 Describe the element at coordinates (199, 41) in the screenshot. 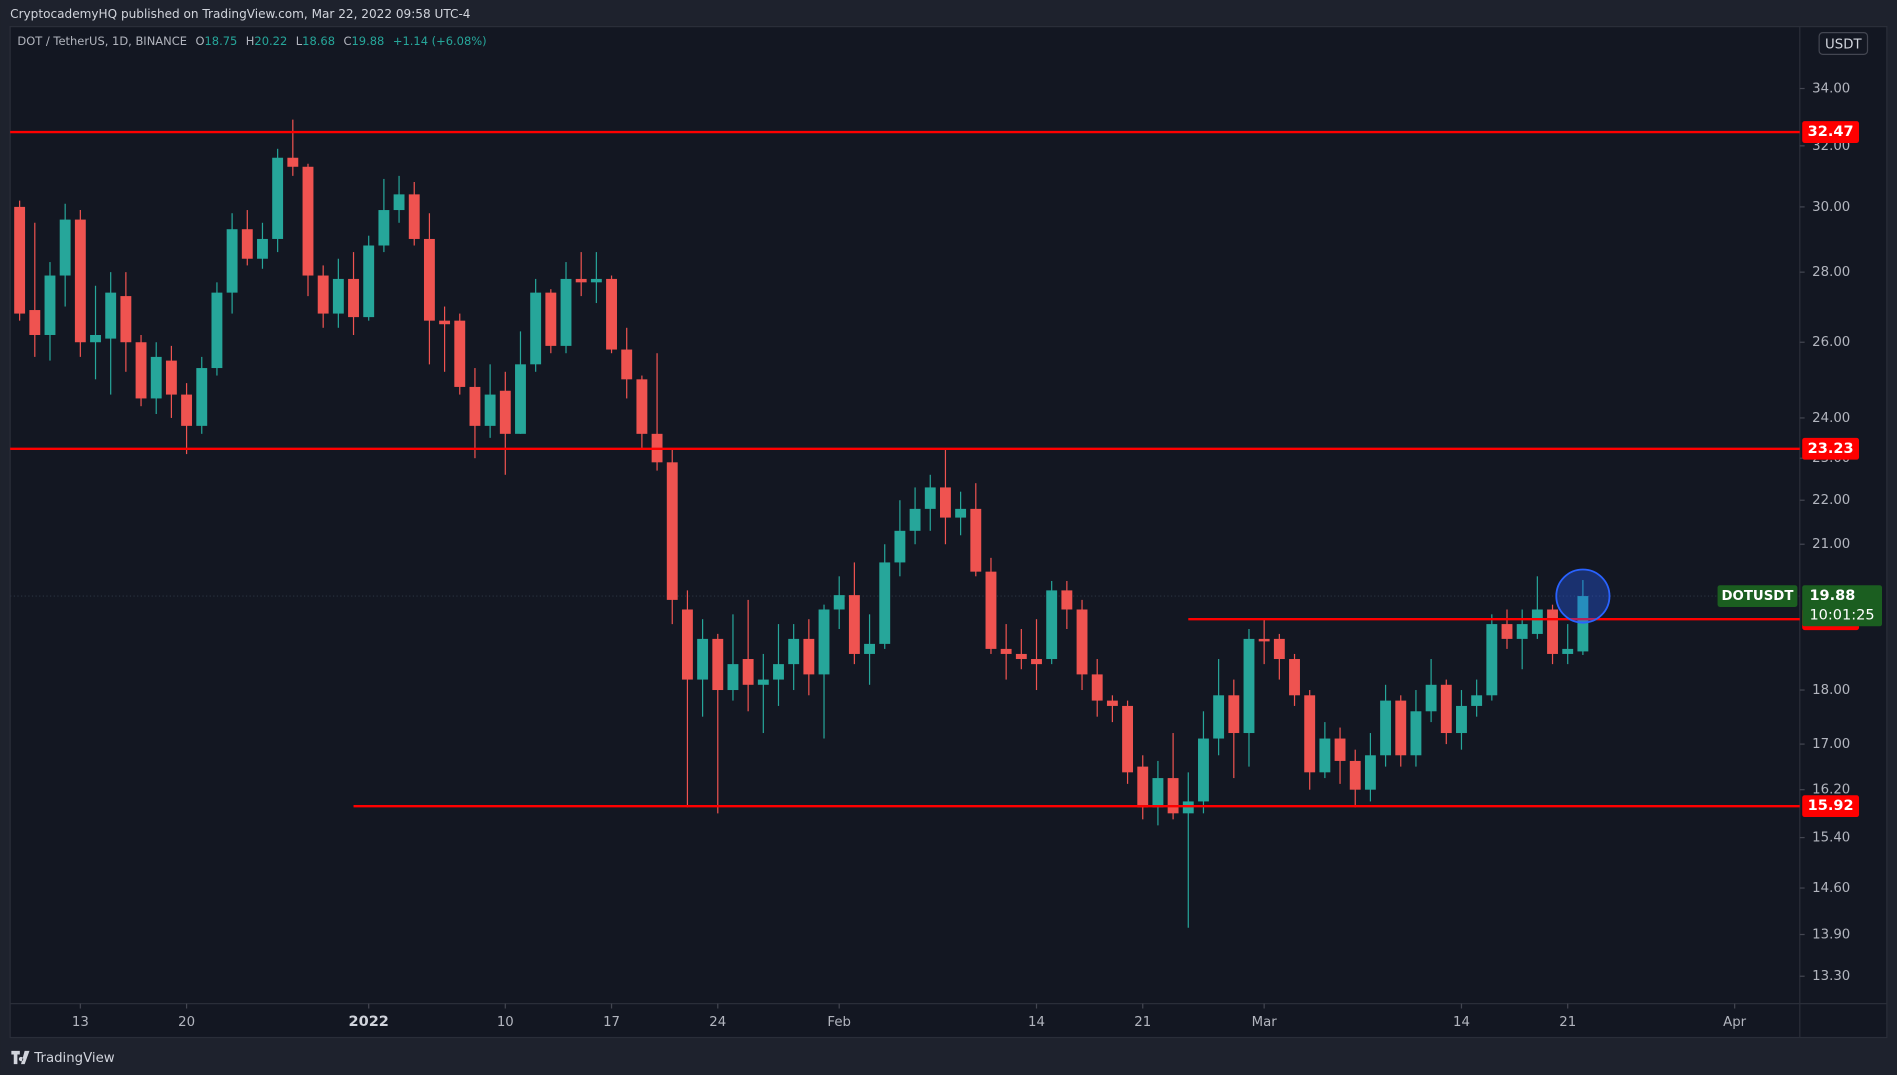

I see `legend-key: O` at that location.